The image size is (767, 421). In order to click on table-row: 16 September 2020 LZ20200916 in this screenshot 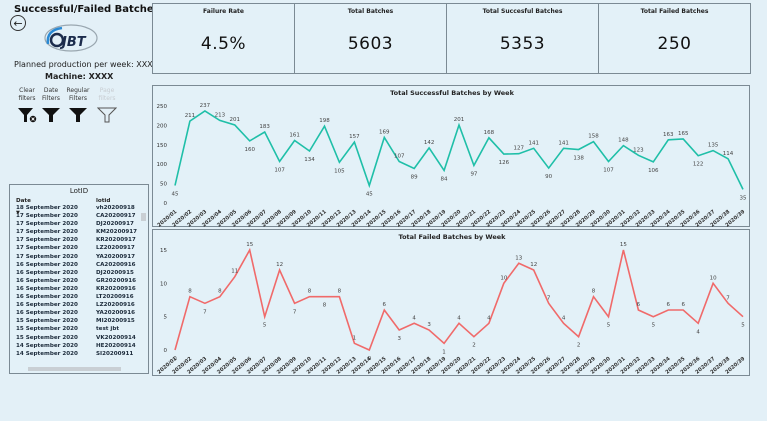, I will do `click(79, 305)`.